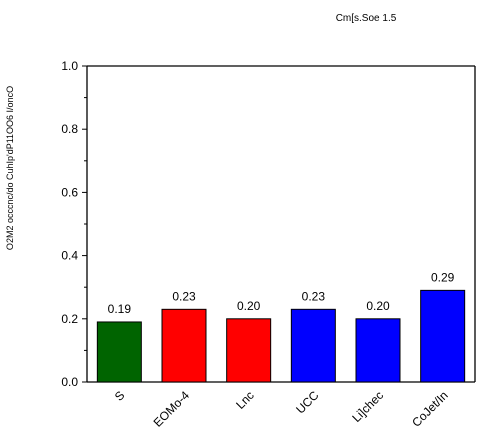 The height and width of the screenshot is (446, 477). Describe the element at coordinates (10, 168) in the screenshot. I see `y-axis-label: O2M2 occcnc/do CuhIp'dP11OO6 I/oncO` at that location.